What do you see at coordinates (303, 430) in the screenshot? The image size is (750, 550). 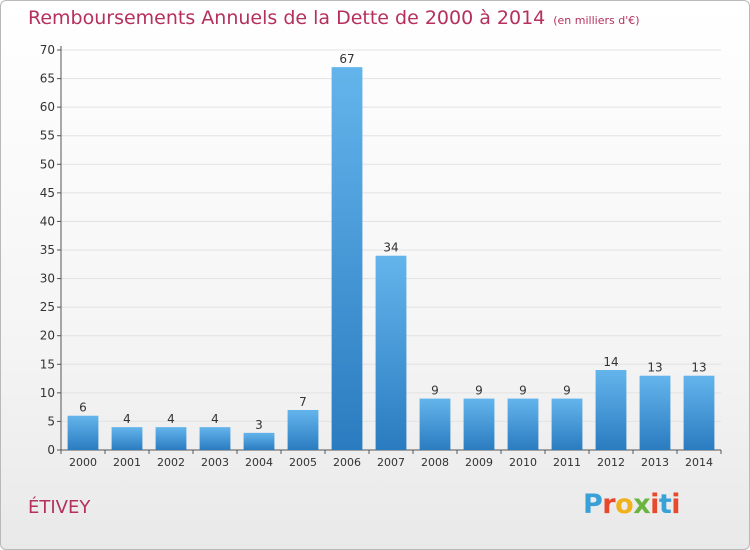 I see `bar-2005` at bounding box center [303, 430].